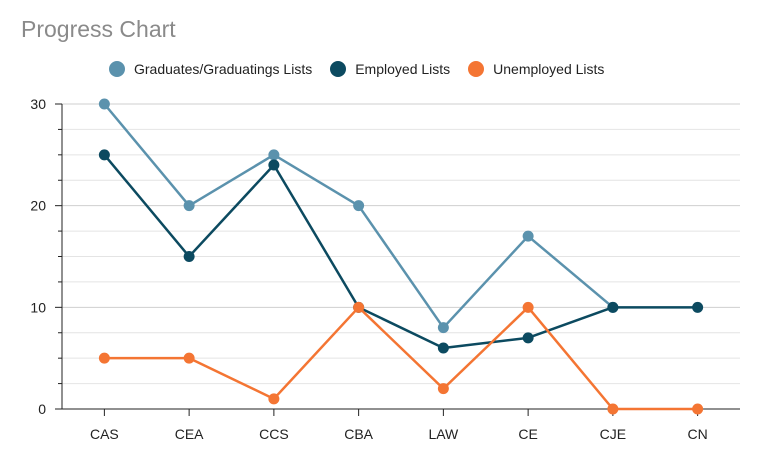 The height and width of the screenshot is (464, 770). I want to click on legend-swatch-unemployed, so click(476, 69).